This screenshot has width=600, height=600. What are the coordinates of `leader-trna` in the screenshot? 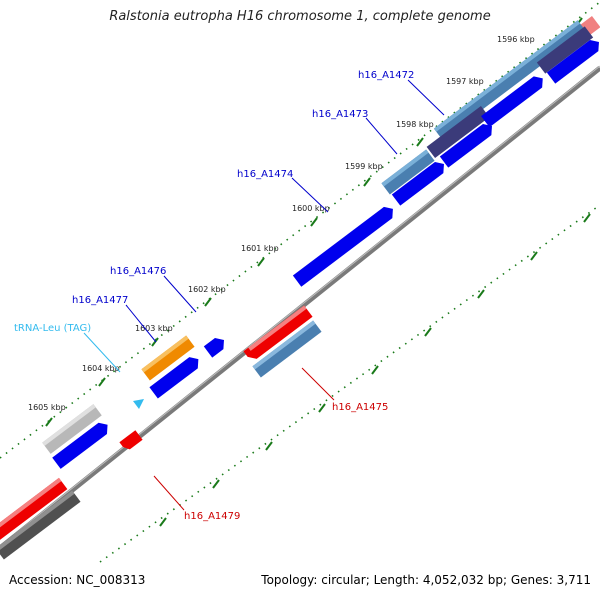 It's located at (102, 352).